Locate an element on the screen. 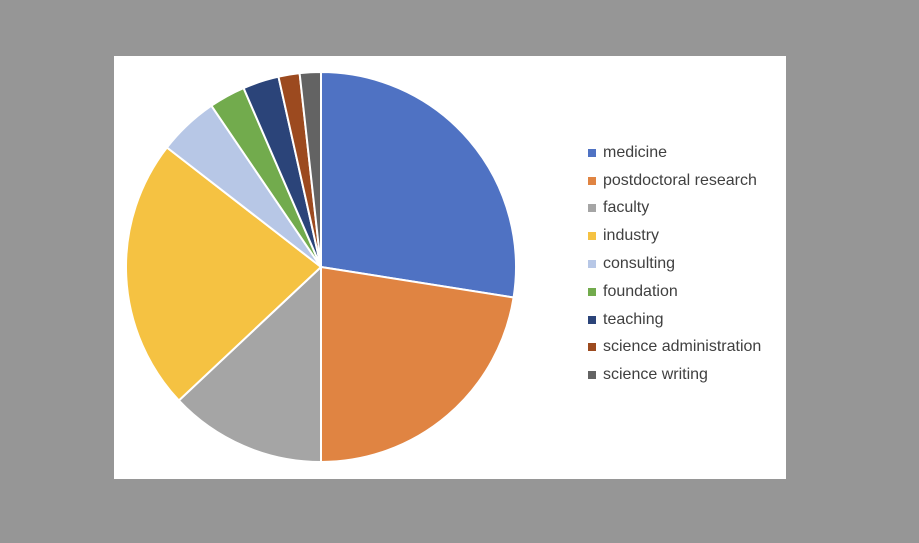  legend-label: foundation is located at coordinates (640, 291).